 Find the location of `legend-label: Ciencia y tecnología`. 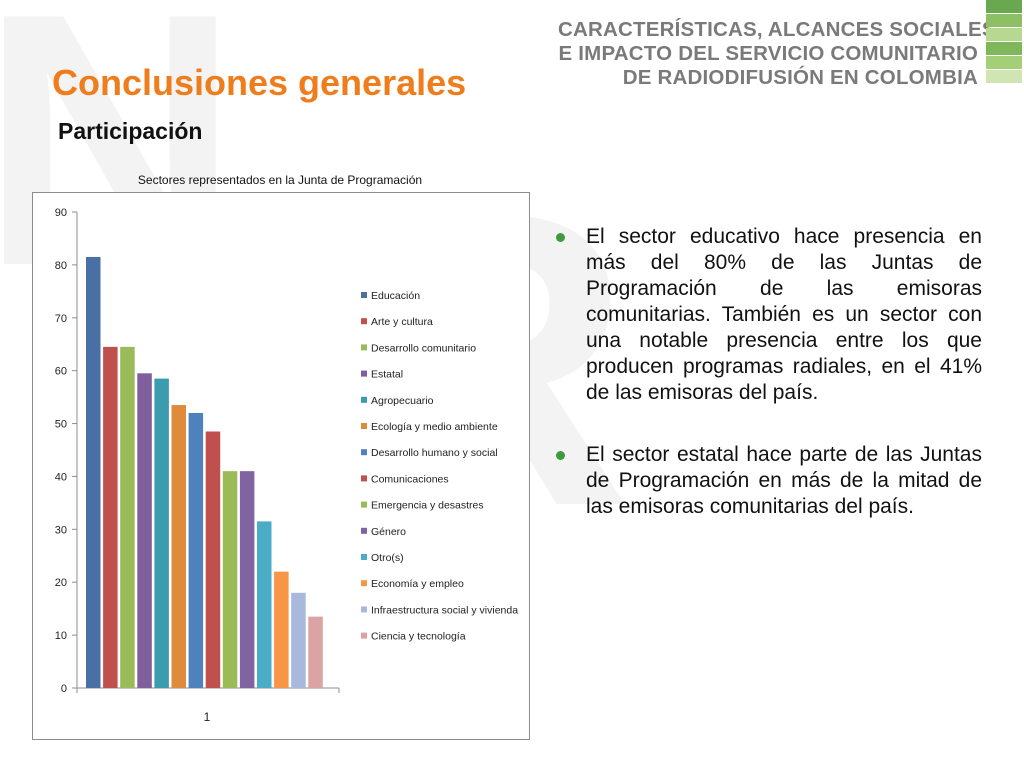

legend-label: Ciencia y tecnología is located at coordinates (418, 637).